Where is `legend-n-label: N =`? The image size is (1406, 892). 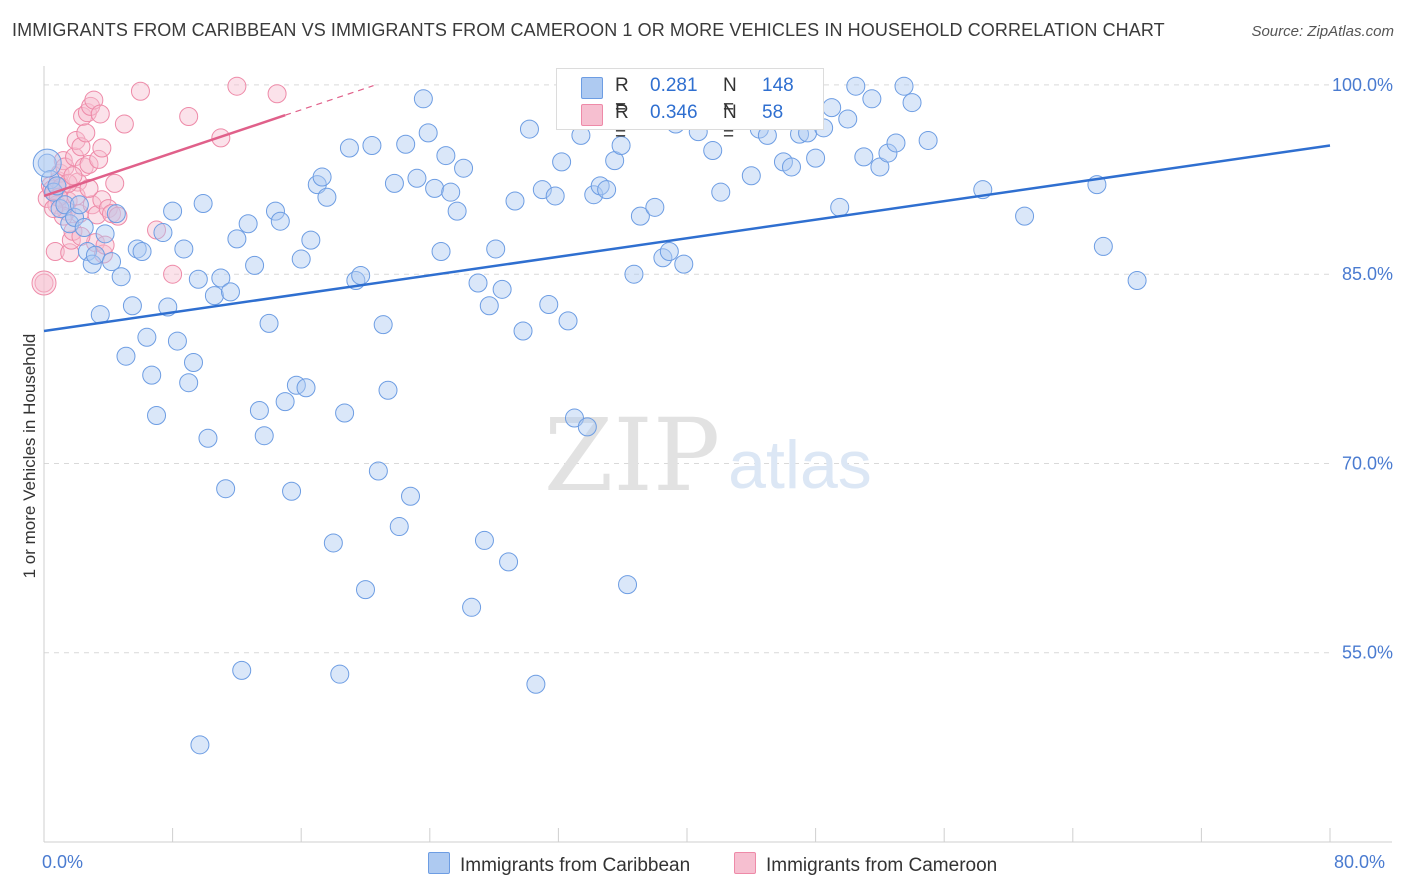 legend-n-label: N = is located at coordinates (730, 96).